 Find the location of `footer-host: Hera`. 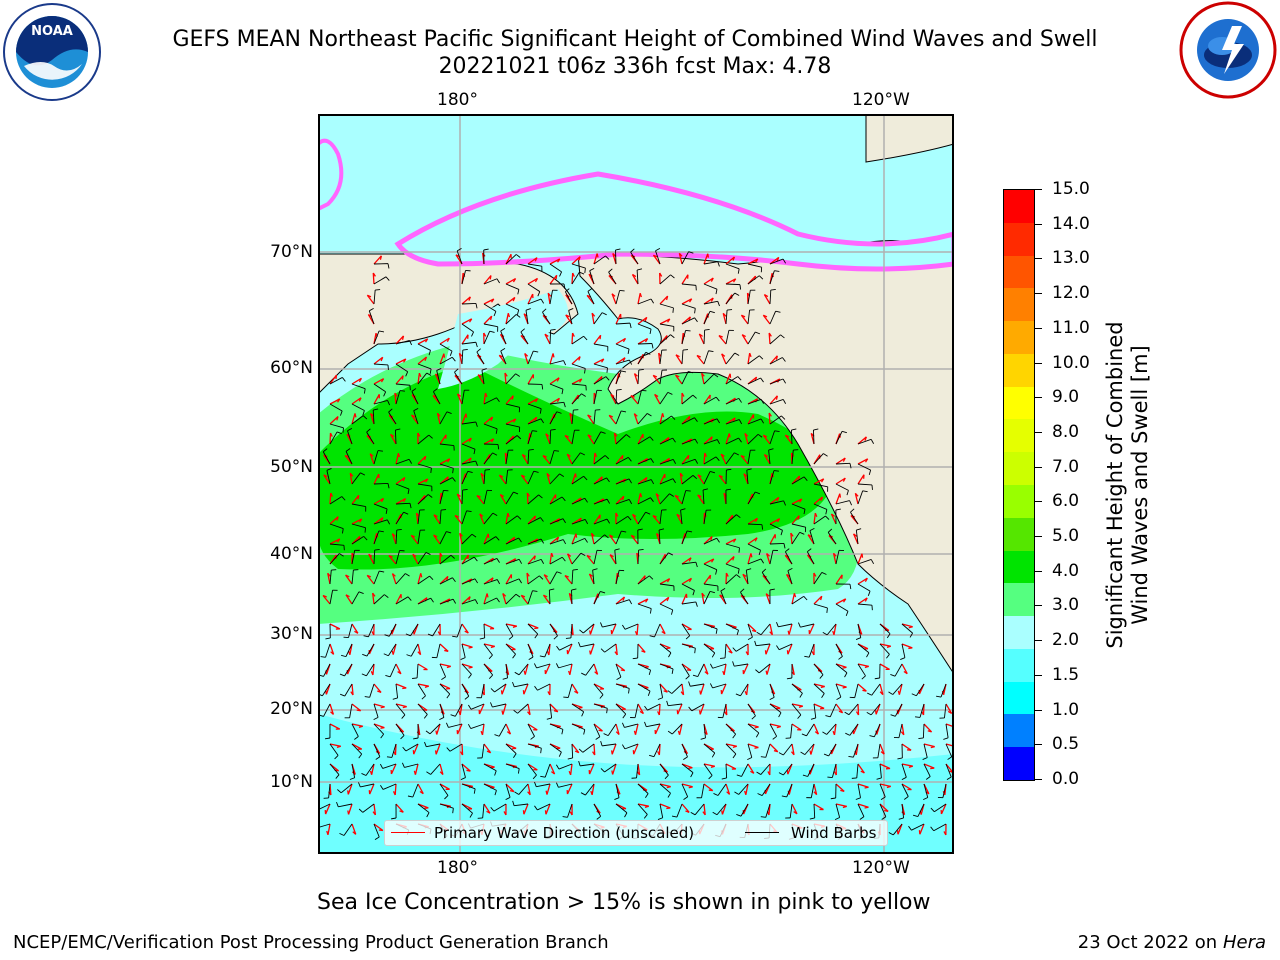

footer-host: Hera is located at coordinates (1244, 942).